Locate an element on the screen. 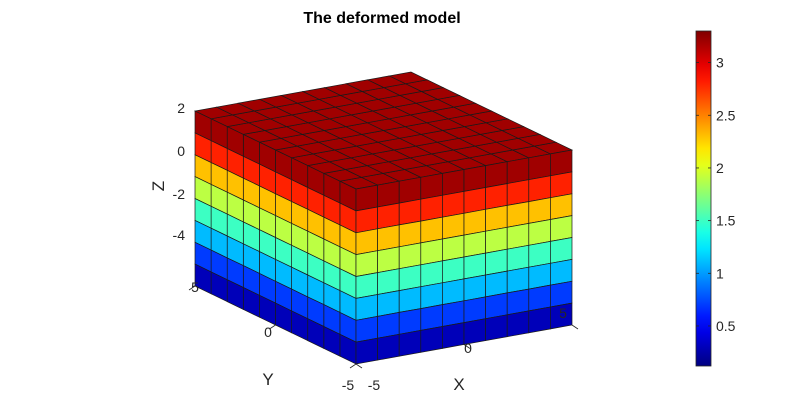 The image size is (800, 410). colorbar-gradient is located at coordinates (703, 198).